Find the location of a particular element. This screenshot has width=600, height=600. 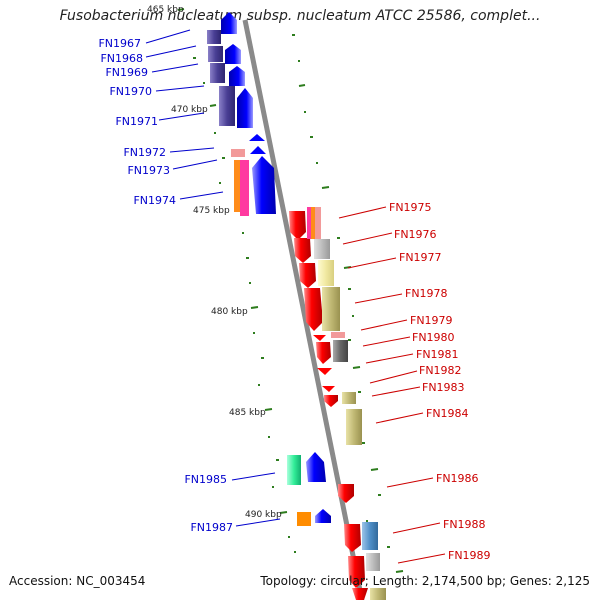

gene-fn1976 is located at coordinates (322, 249).